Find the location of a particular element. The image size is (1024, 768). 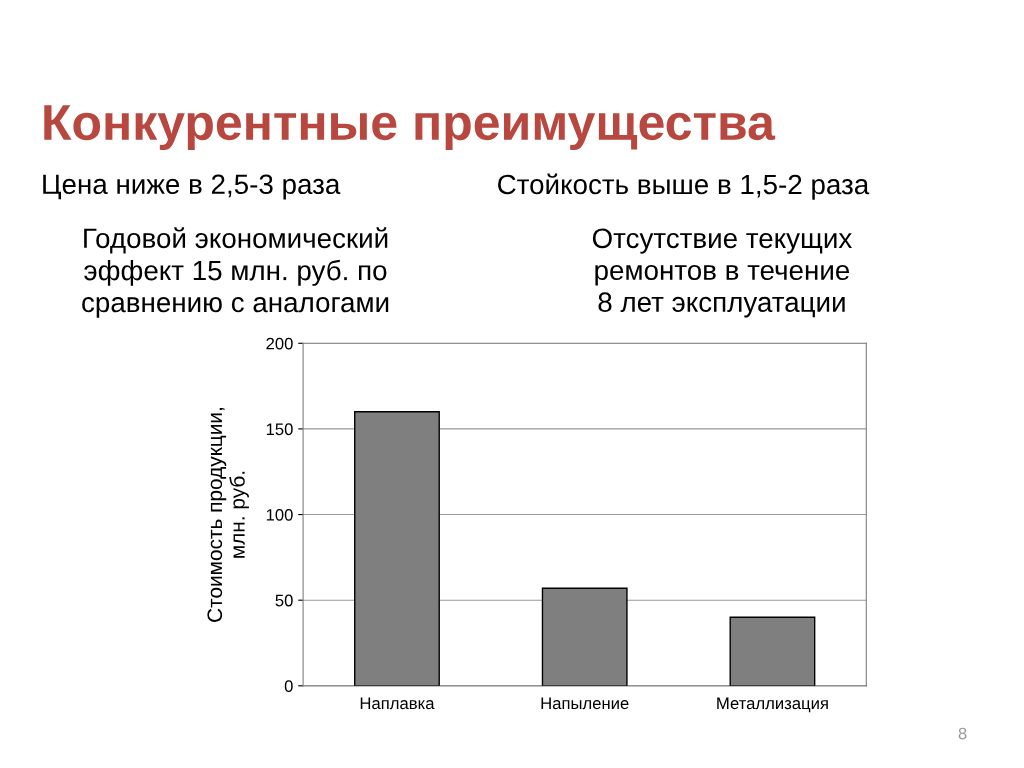

text: Годовой экономический эффект 15 млн. руб. по сравнению с аналогами is located at coordinates (235, 272).